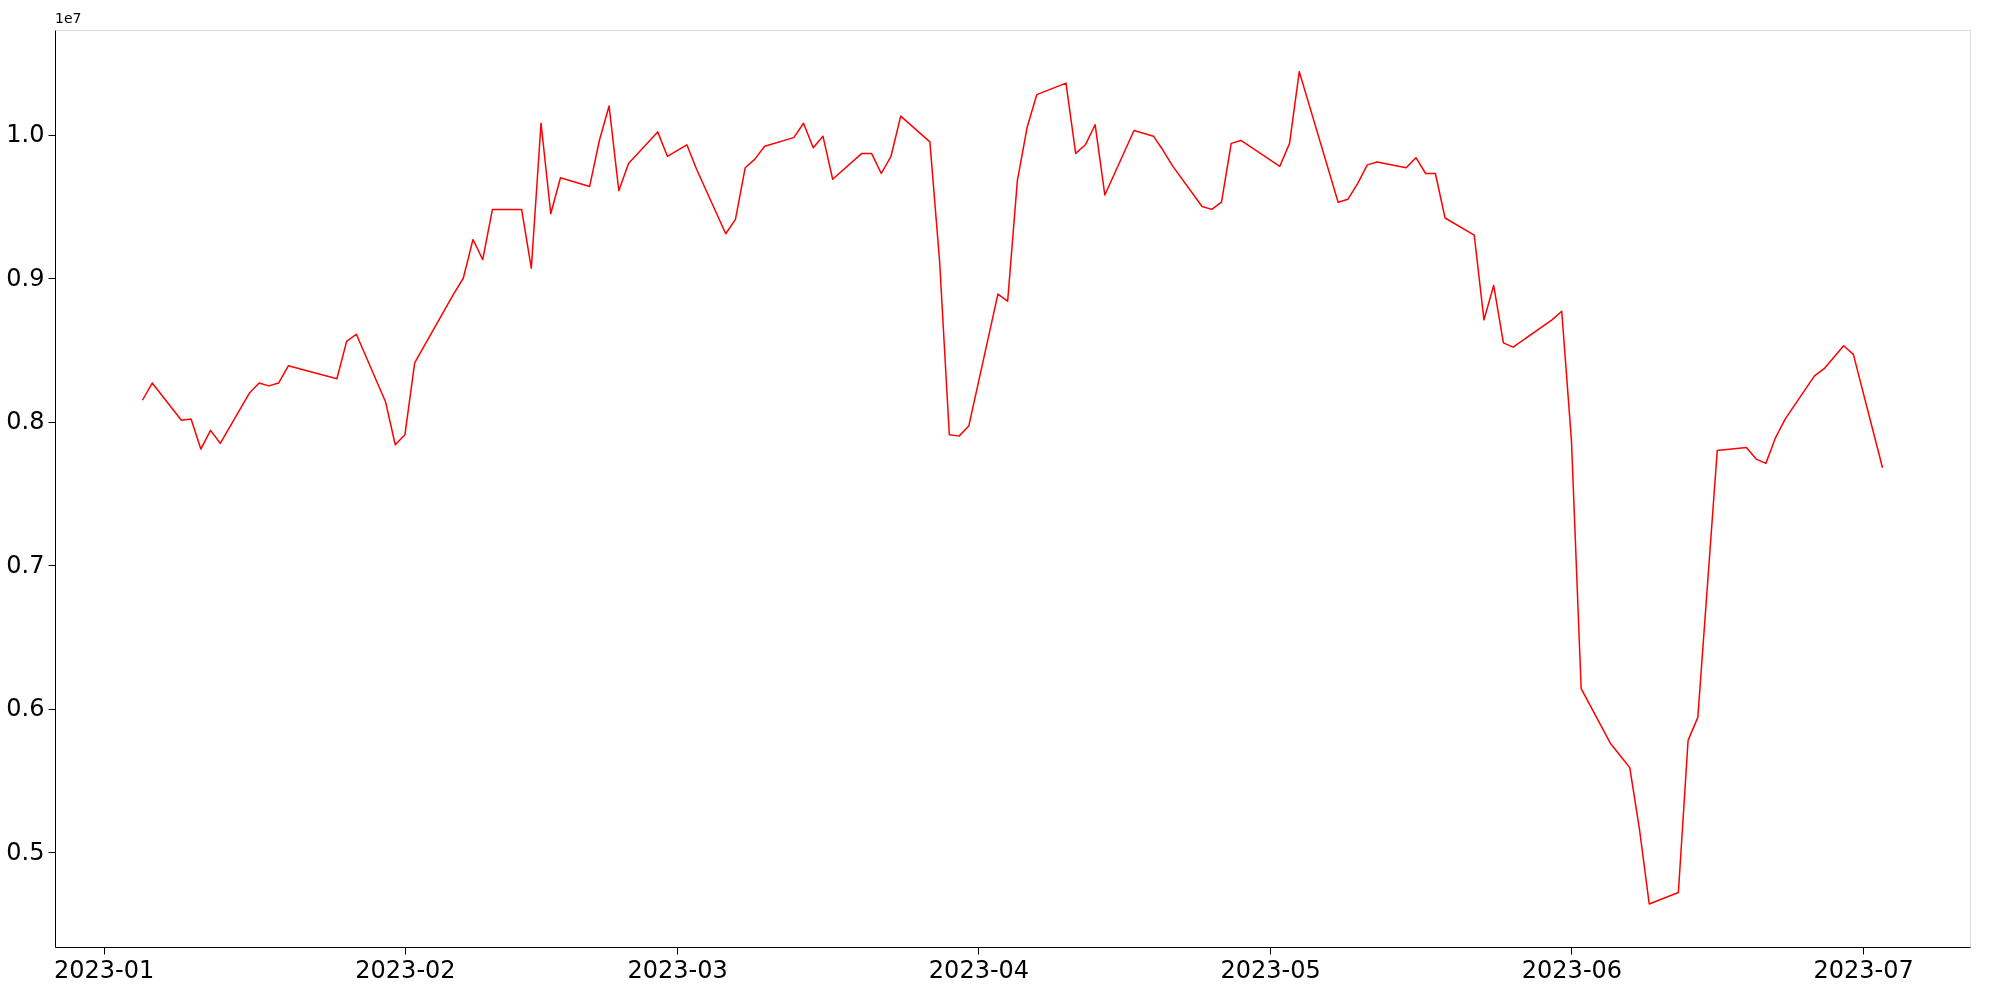 Image resolution: width=2000 pixels, height=1000 pixels. What do you see at coordinates (25, 134) in the screenshot?
I see `y-tick-label: 1.0` at bounding box center [25, 134].